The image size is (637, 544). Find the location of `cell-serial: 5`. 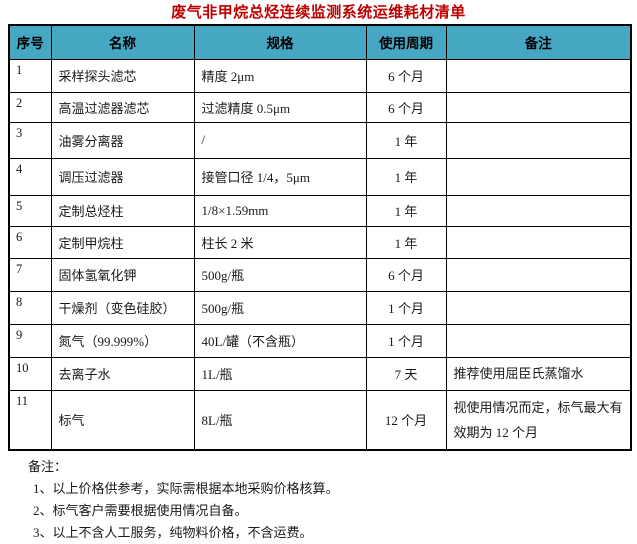

cell-serial: 5 is located at coordinates (30, 210).